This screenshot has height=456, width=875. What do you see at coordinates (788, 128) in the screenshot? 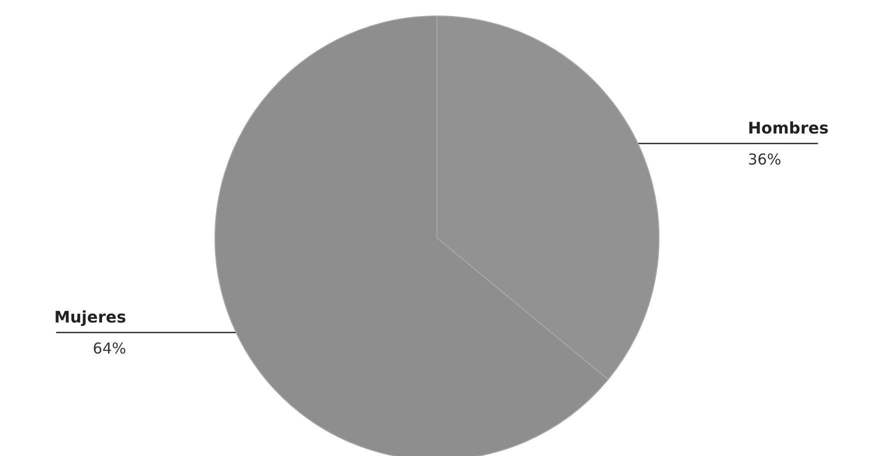
I see `slice-label: Hombres` at bounding box center [788, 128].